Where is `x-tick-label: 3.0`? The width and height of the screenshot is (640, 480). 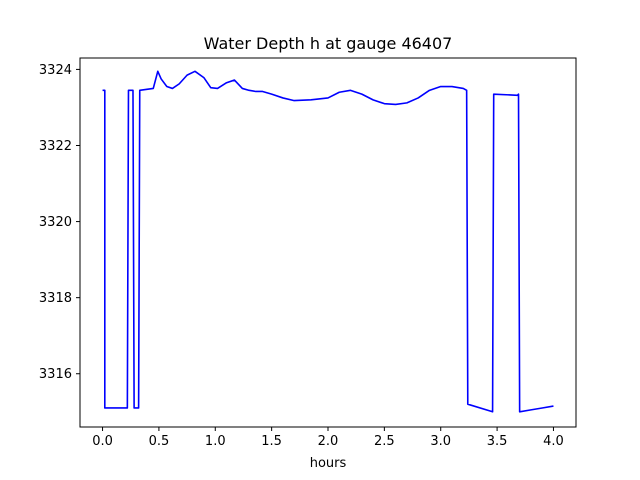 x-tick-label: 3.0 is located at coordinates (440, 441).